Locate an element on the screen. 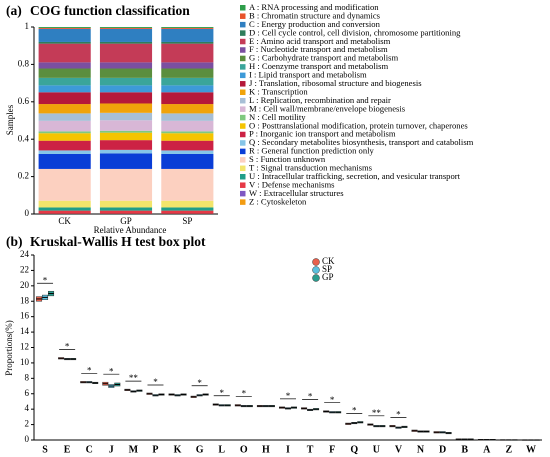 This screenshot has height=457, width=550. y-axis-label: Proportions(%) is located at coordinates (9, 348).